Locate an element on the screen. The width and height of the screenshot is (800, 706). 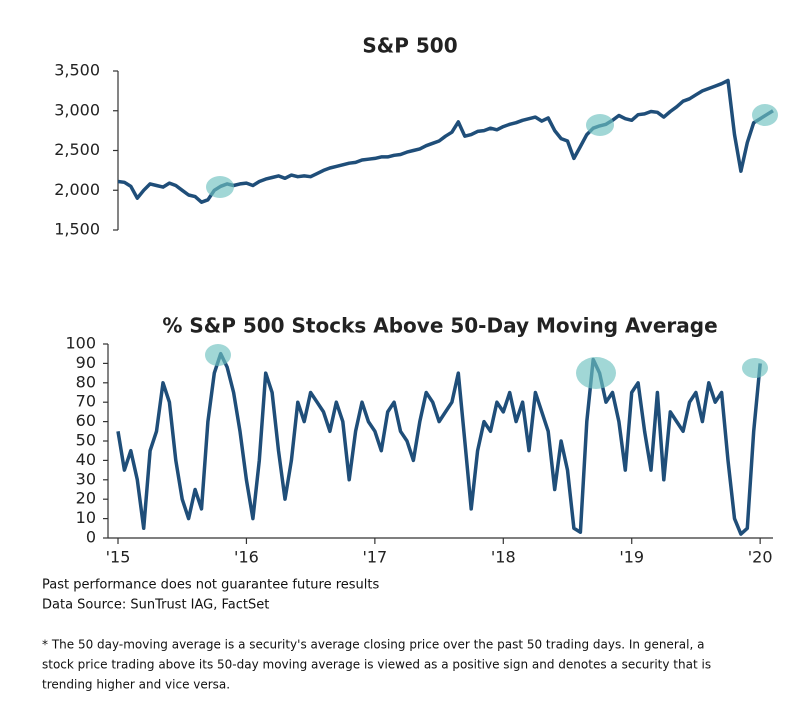
footnote: trending higher and vice versa. is located at coordinates (136, 685).